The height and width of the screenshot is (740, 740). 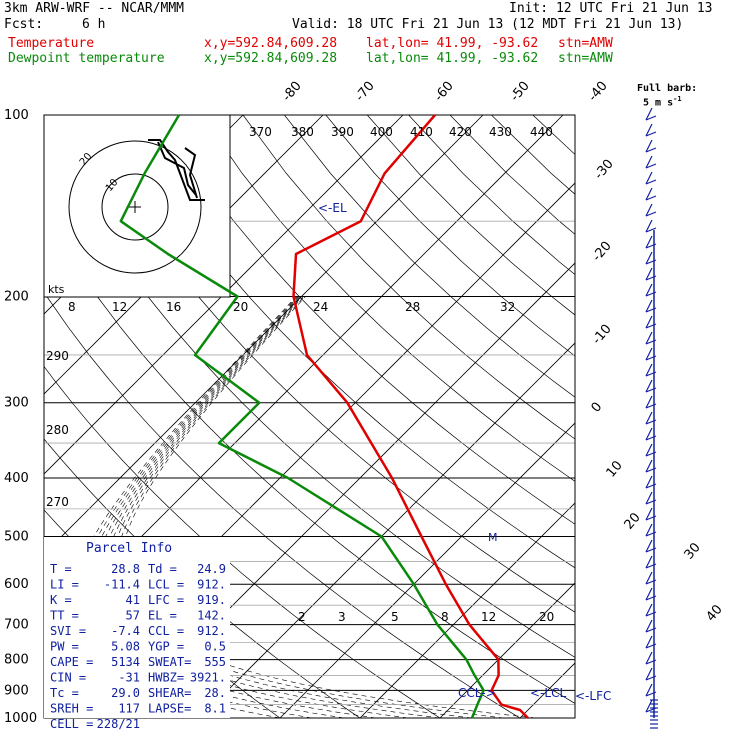 What do you see at coordinates (133, 600) in the screenshot?
I see `parcel-info-value: 41` at bounding box center [133, 600].